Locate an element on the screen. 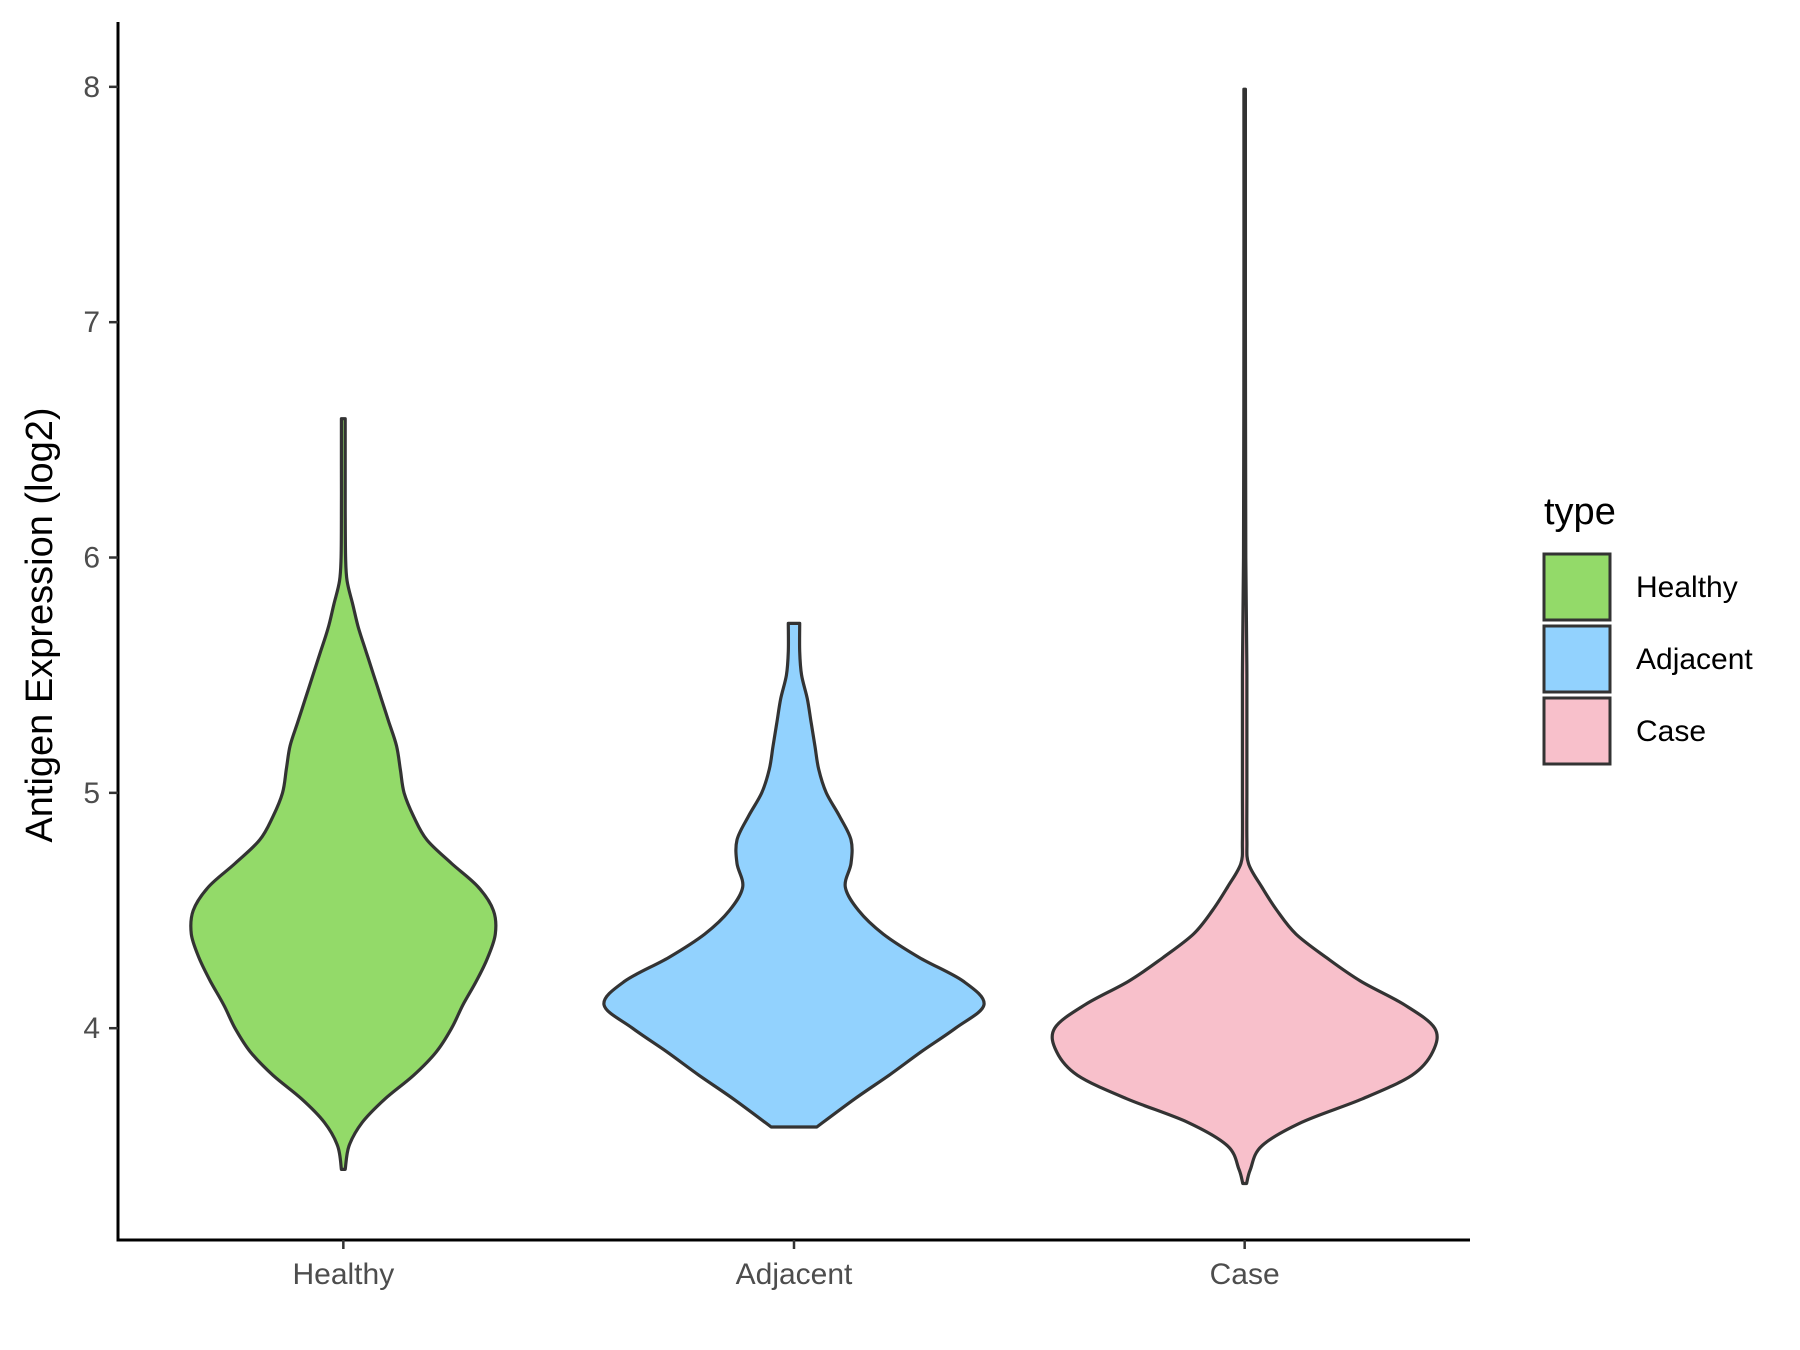 The image size is (1800, 1350). x-axis: Healthy Adjacent Case is located at coordinates (793, 1264).